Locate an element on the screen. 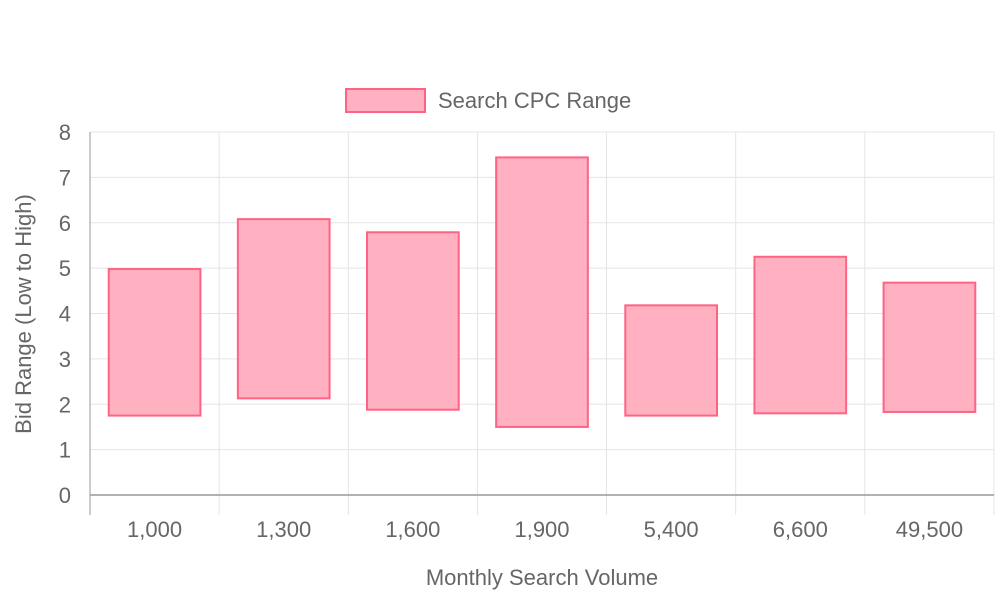  x-tick-label: 1,000 is located at coordinates (154, 529).